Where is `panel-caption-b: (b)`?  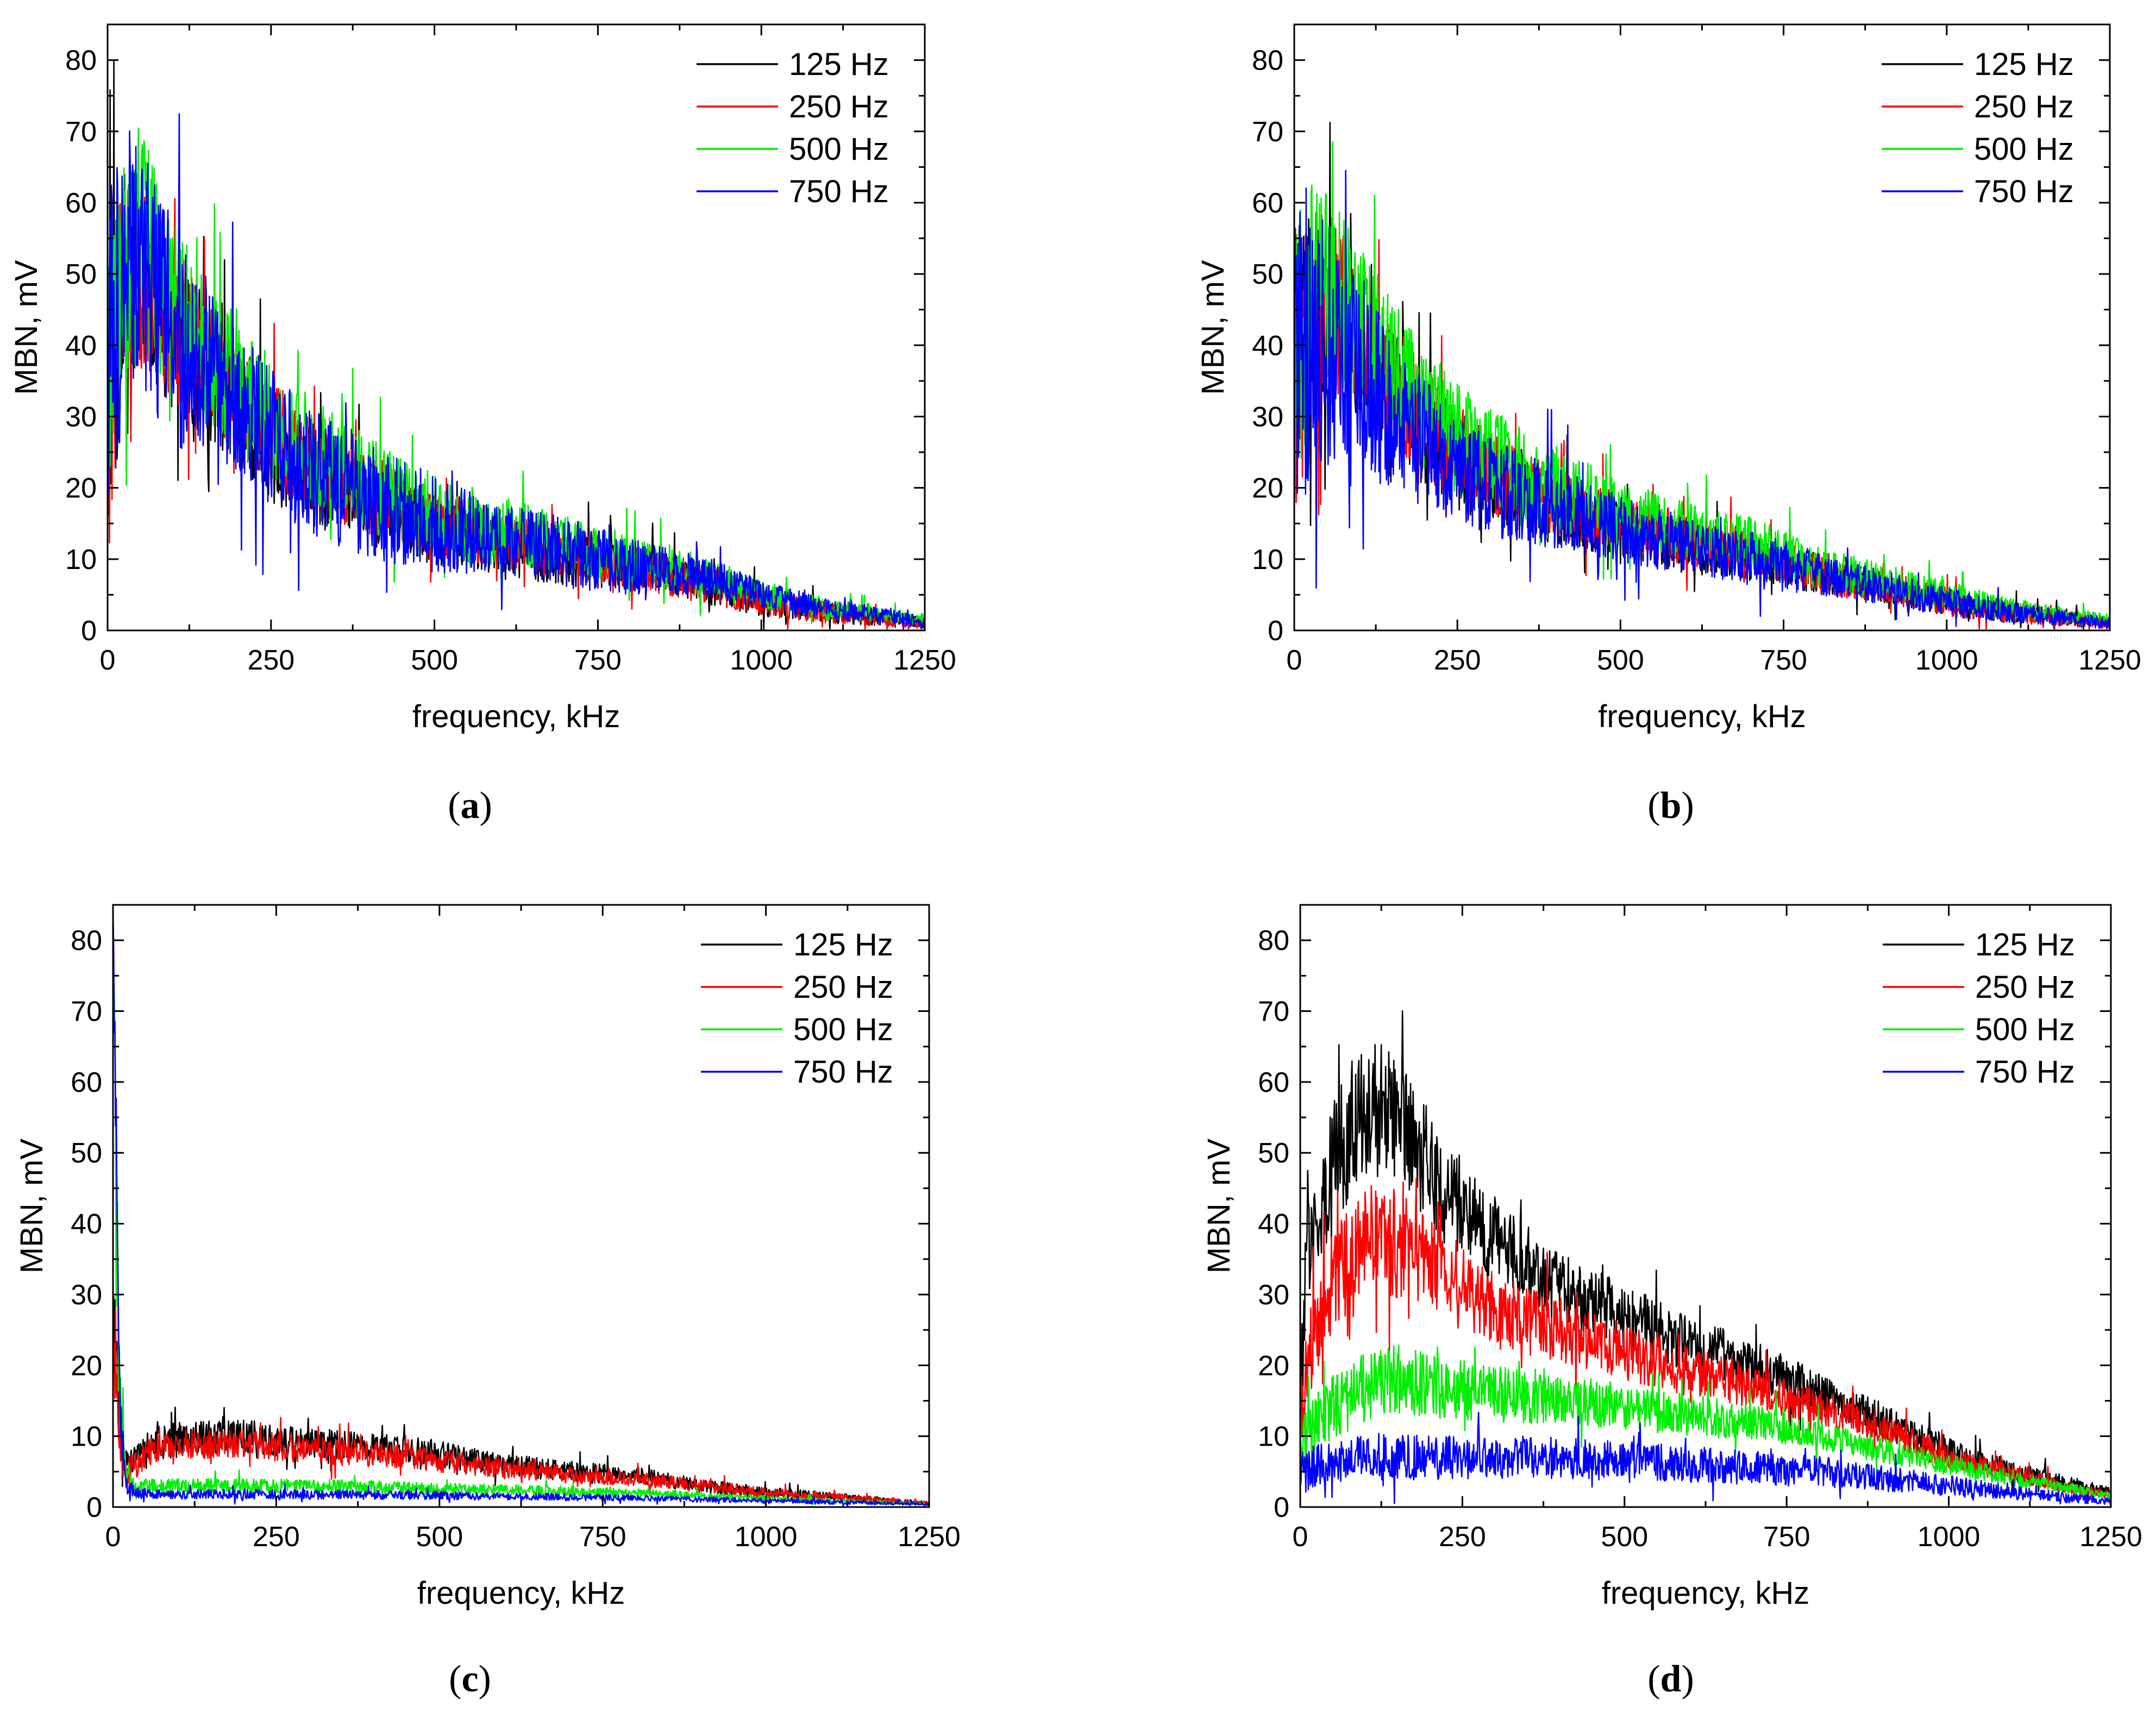
panel-caption-b: (b) is located at coordinates (1670, 806).